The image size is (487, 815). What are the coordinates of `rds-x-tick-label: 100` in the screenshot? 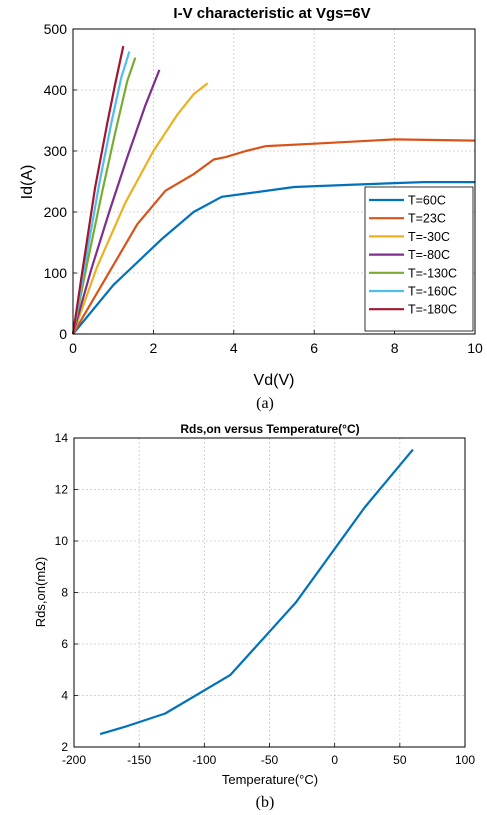 It's located at (465, 760).